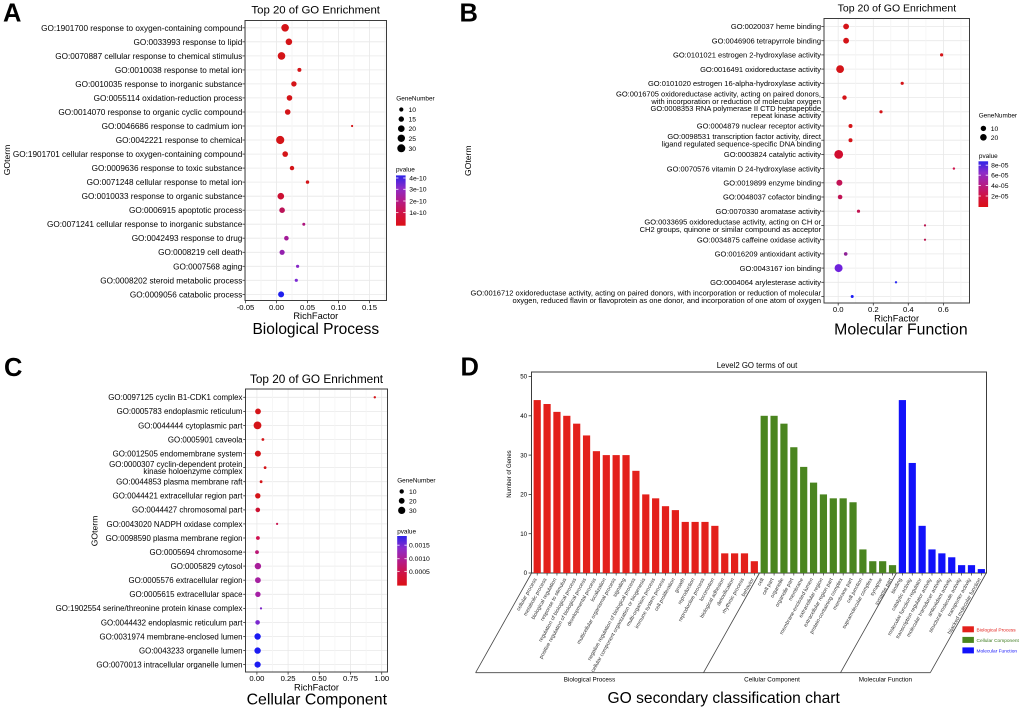 This screenshot has width=1020, height=712. Describe the element at coordinates (168, 98) in the screenshot. I see `svg-text:GO:0055114 oxidation-reduction: GO:0055114 oxidation-reduction process` at that location.